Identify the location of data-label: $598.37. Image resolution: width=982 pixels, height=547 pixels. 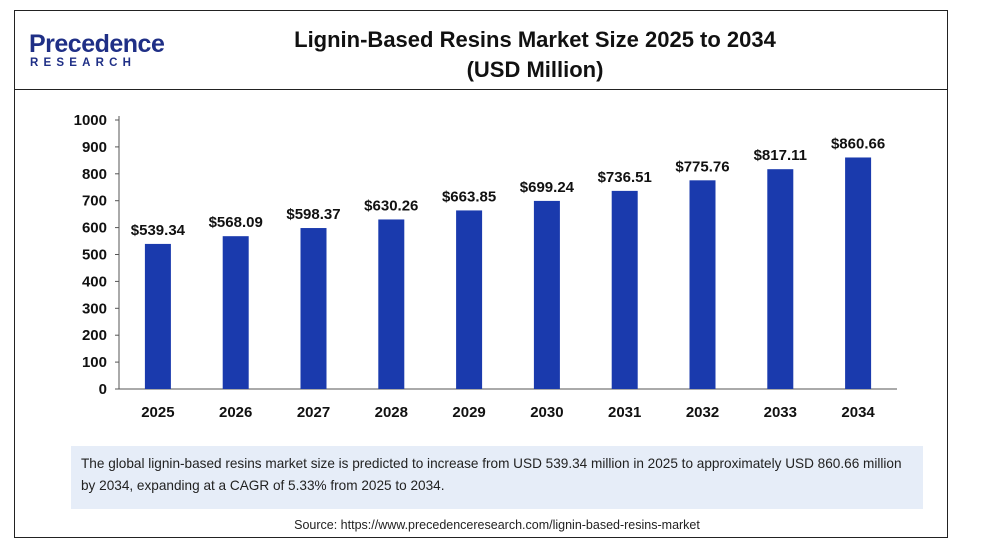
(313, 214).